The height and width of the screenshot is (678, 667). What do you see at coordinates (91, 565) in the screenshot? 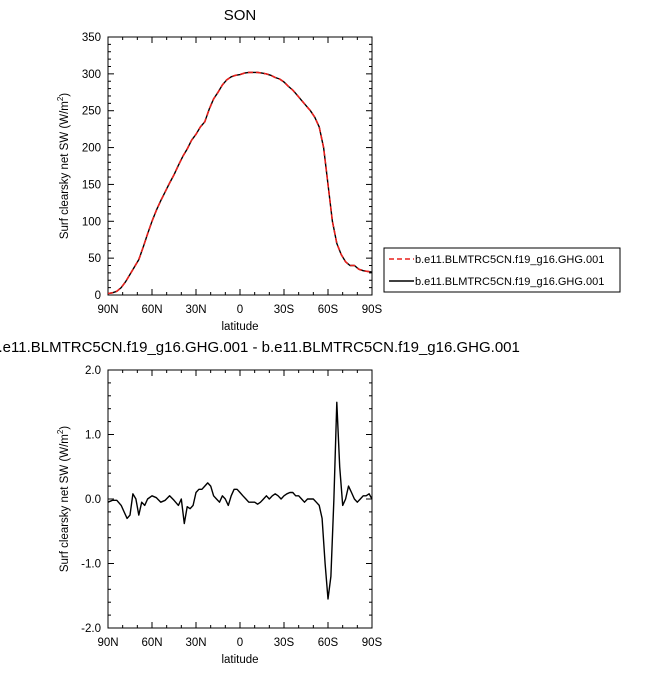
I see `y-tick-label: -1.0` at bounding box center [91, 565].